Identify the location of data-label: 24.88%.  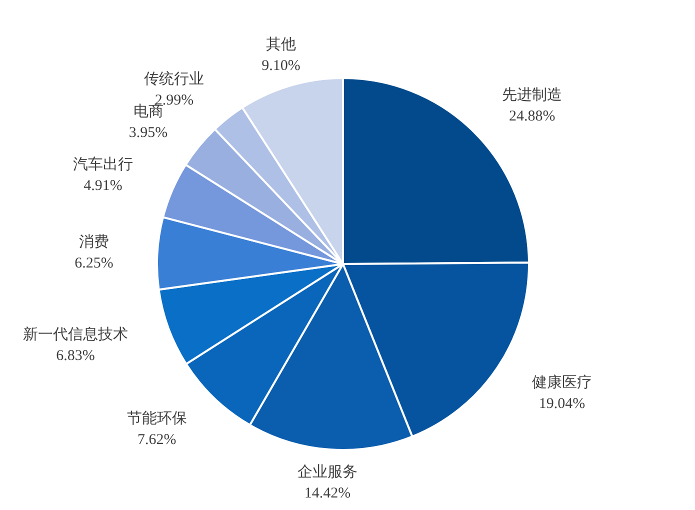
(532, 116).